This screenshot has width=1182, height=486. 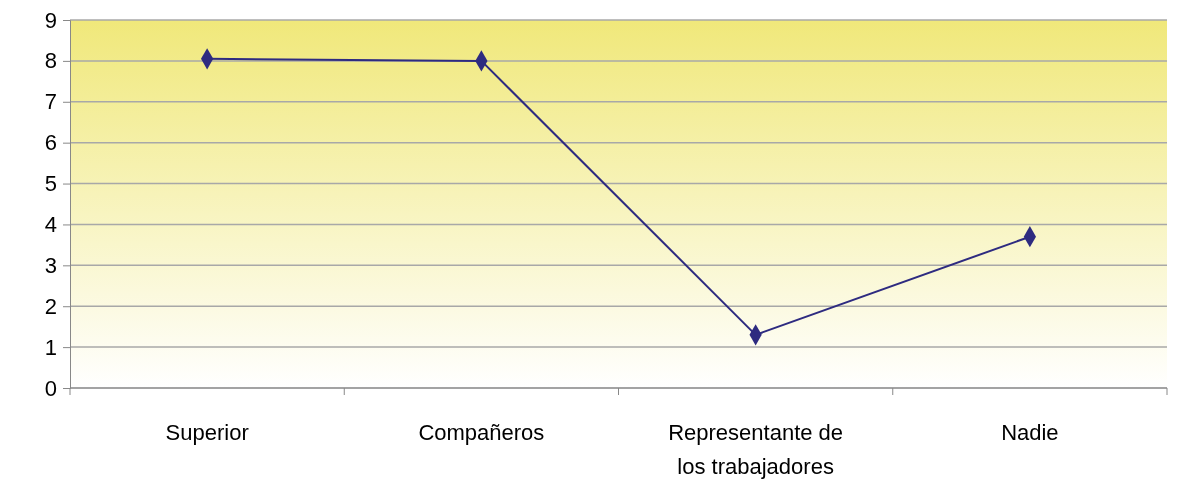 I want to click on y-tick-label: 1, so click(x=50, y=347).